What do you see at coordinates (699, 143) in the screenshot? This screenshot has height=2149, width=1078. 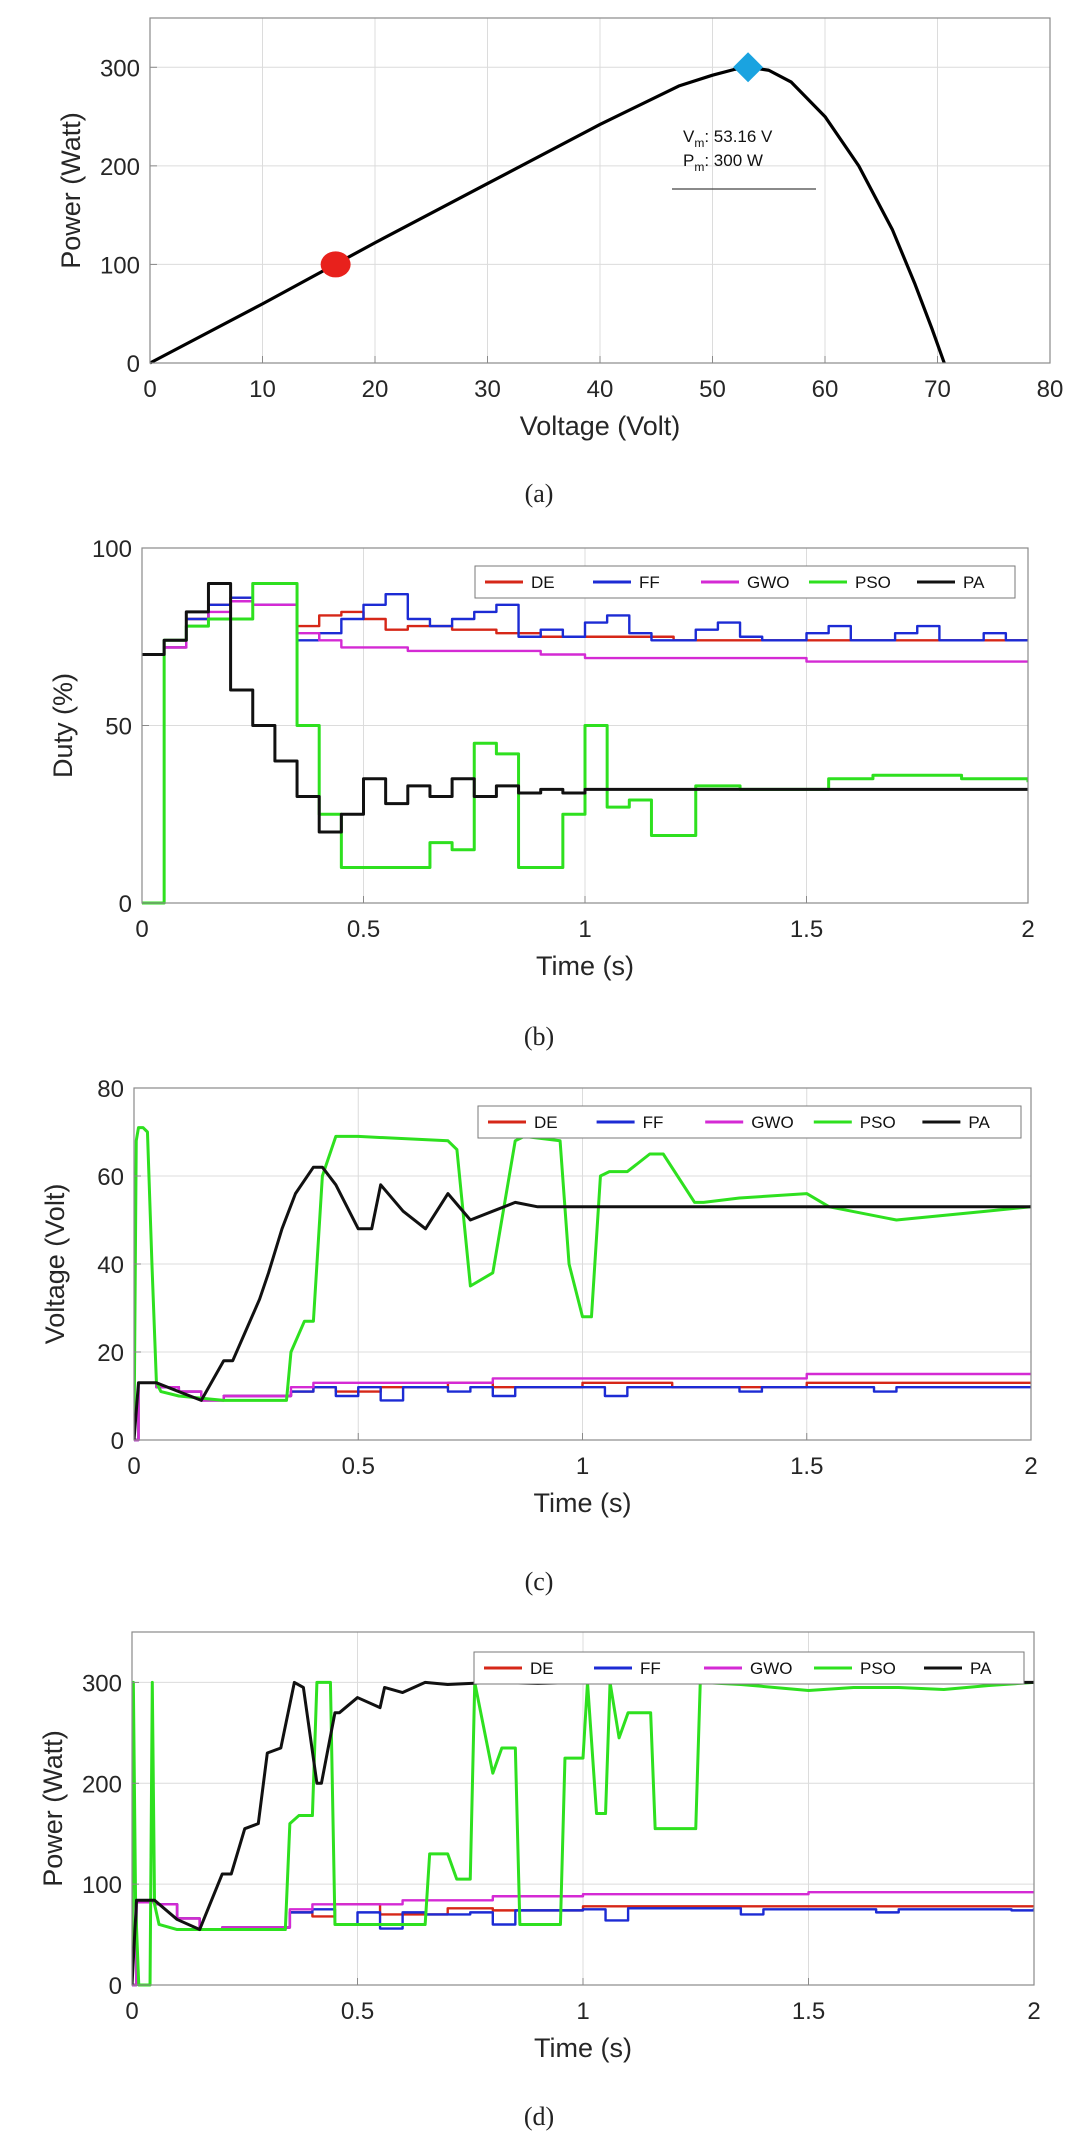 I see `annotation-vm-sub: m` at bounding box center [699, 143].